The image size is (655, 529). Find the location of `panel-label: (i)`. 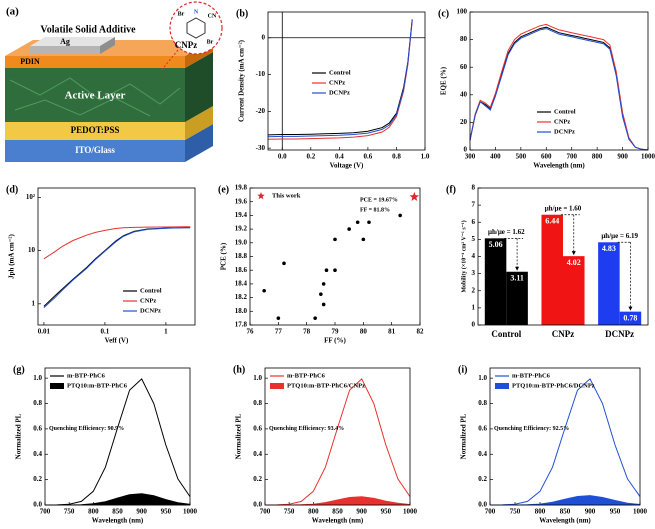

panel-label: (i) is located at coordinates (462, 369).